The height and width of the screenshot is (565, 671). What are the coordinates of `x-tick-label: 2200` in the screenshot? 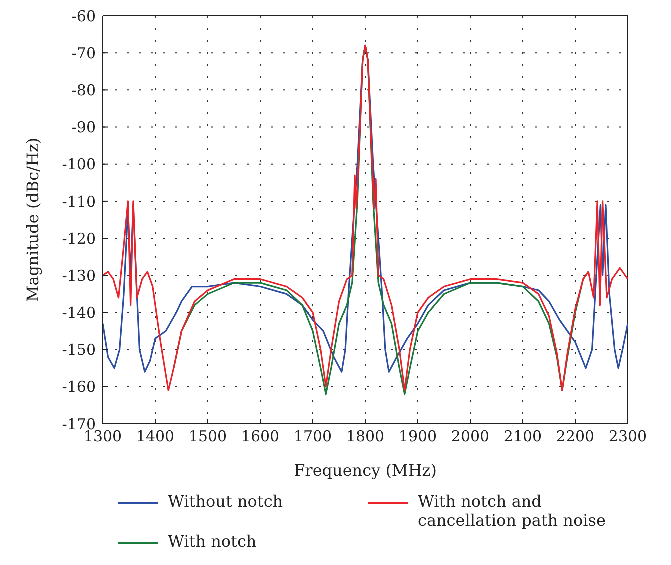 It's located at (575, 437).